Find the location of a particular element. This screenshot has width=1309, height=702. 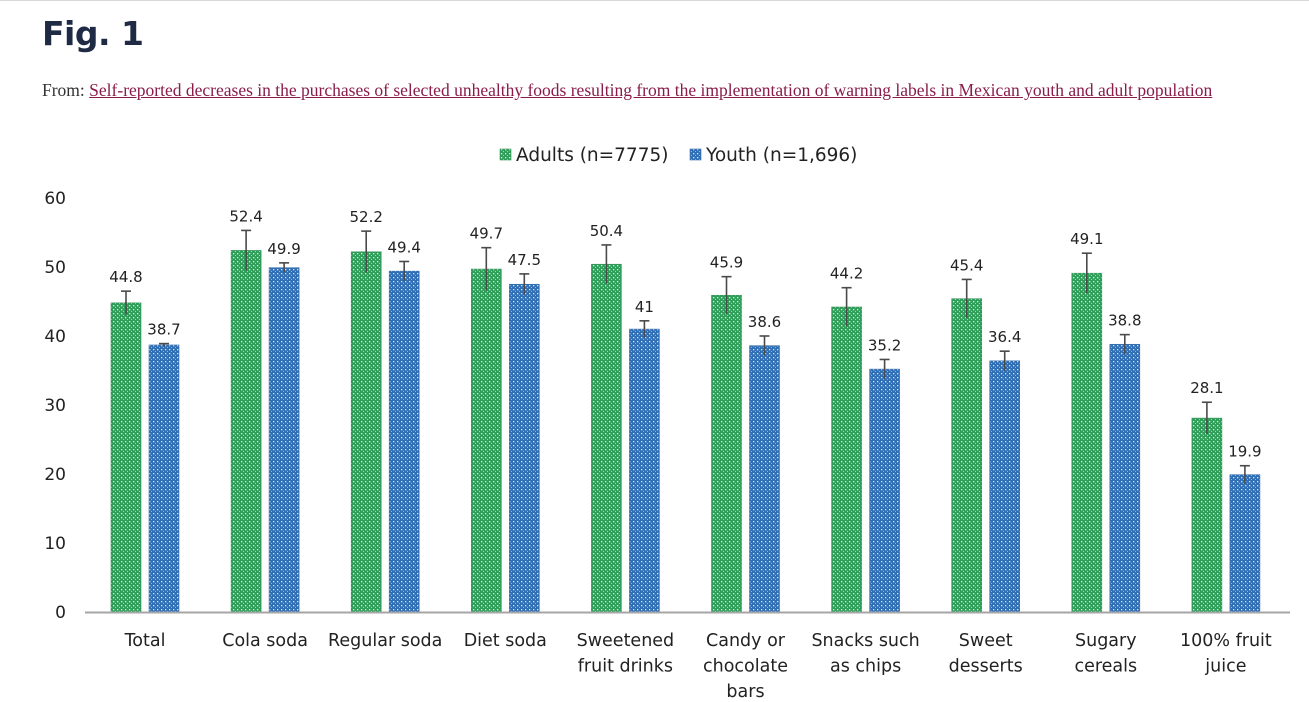

chart-legend: Adults (n=7775) Youth (n=1,696) is located at coordinates (678, 155).